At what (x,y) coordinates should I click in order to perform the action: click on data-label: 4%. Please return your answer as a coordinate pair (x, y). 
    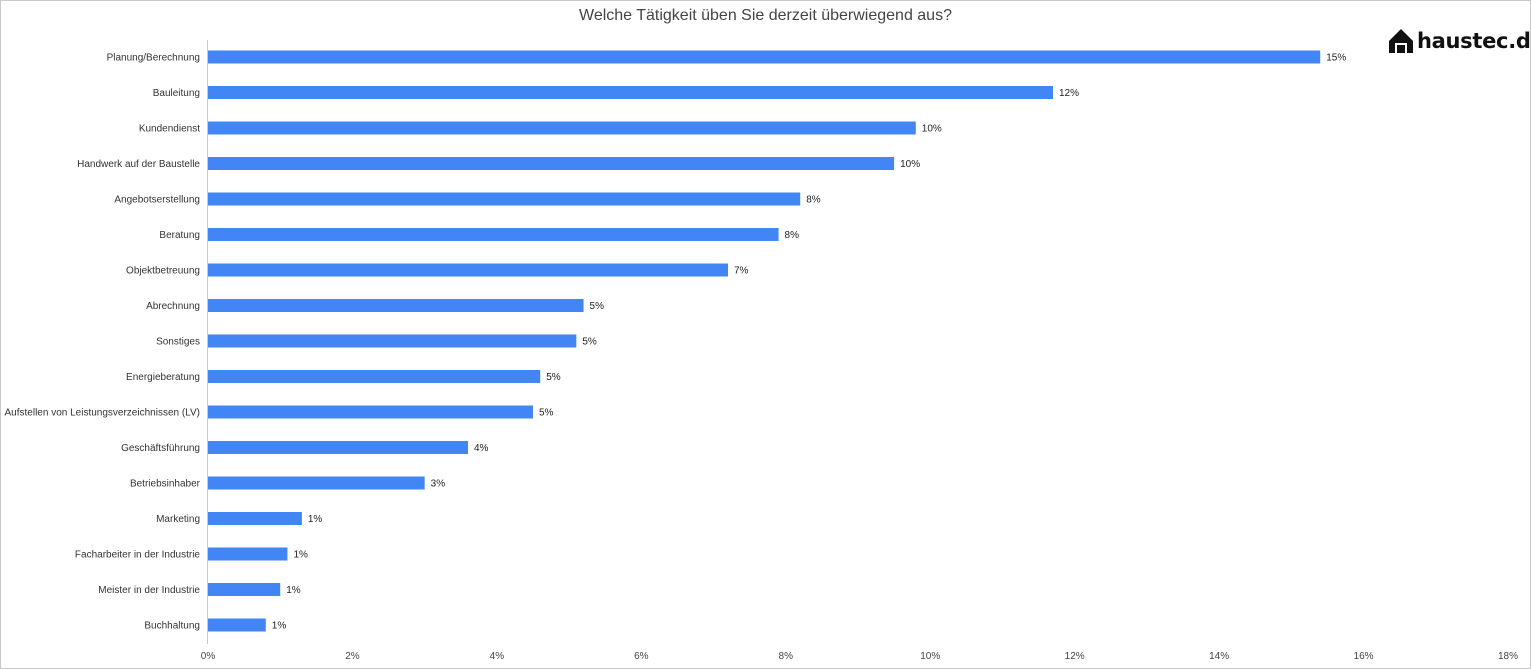
    Looking at the image, I should click on (481, 448).